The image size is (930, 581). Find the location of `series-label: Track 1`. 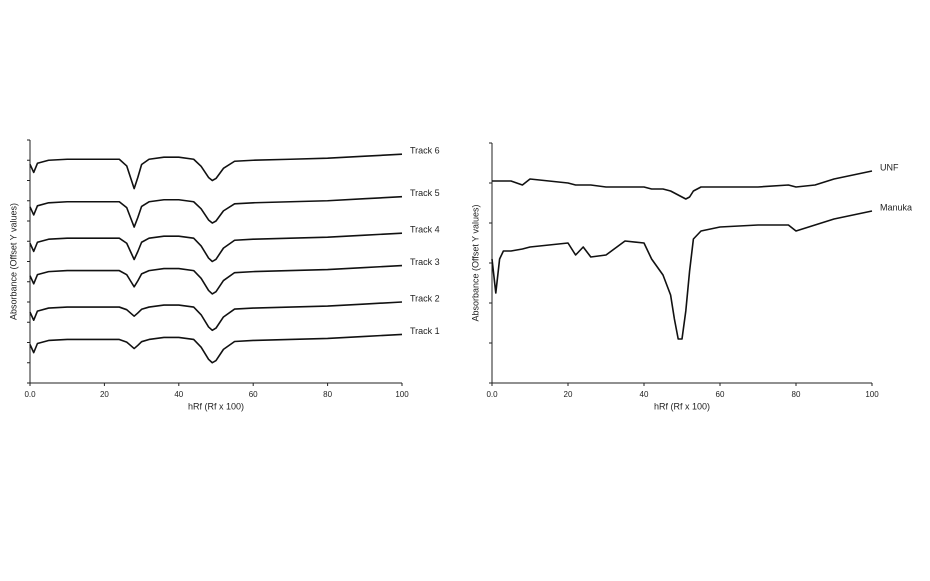

series-label: Track 1 is located at coordinates (425, 331).